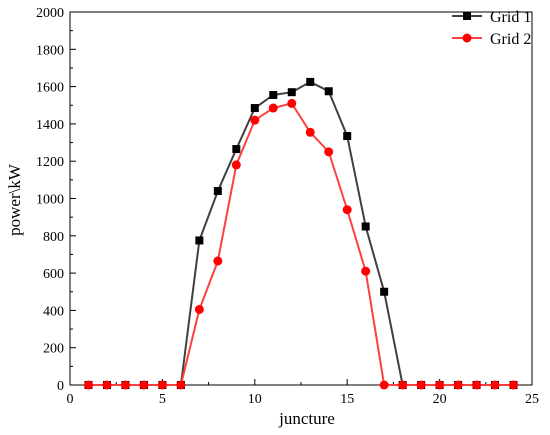 The image size is (550, 435). What do you see at coordinates (70, 399) in the screenshot?
I see `x-tick-label: 0` at bounding box center [70, 399].